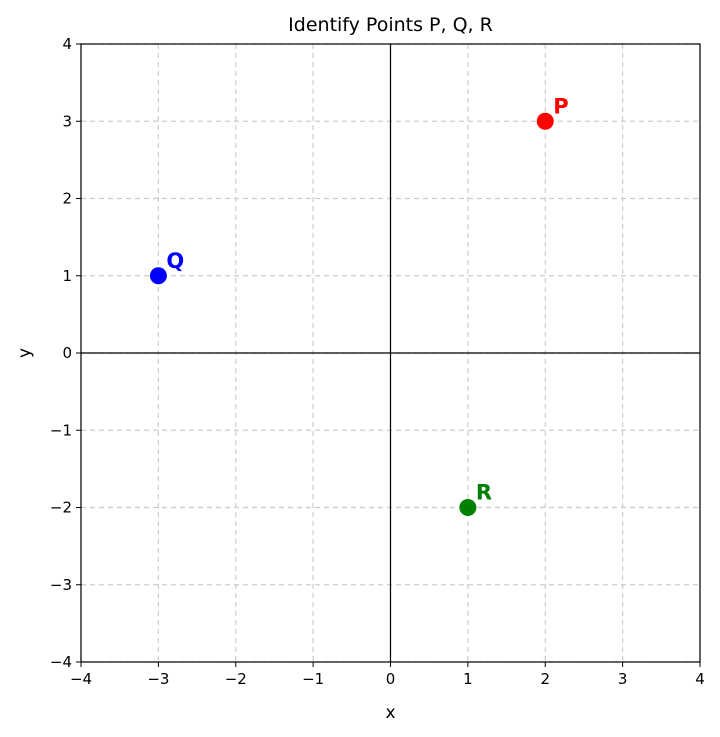 This screenshot has width=720, height=737. Describe the element at coordinates (313, 679) in the screenshot. I see `x-tick-label: −1` at that location.